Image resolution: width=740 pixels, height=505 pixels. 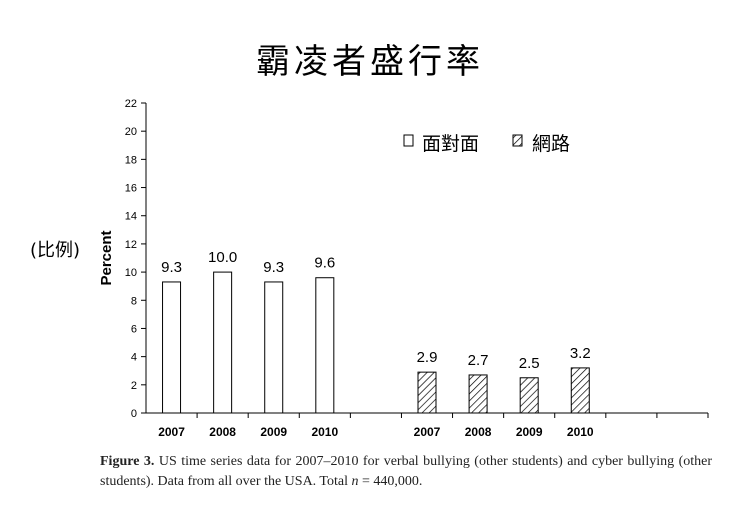 What do you see at coordinates (529, 395) in the screenshot?
I see `bar-2009-online` at bounding box center [529, 395].